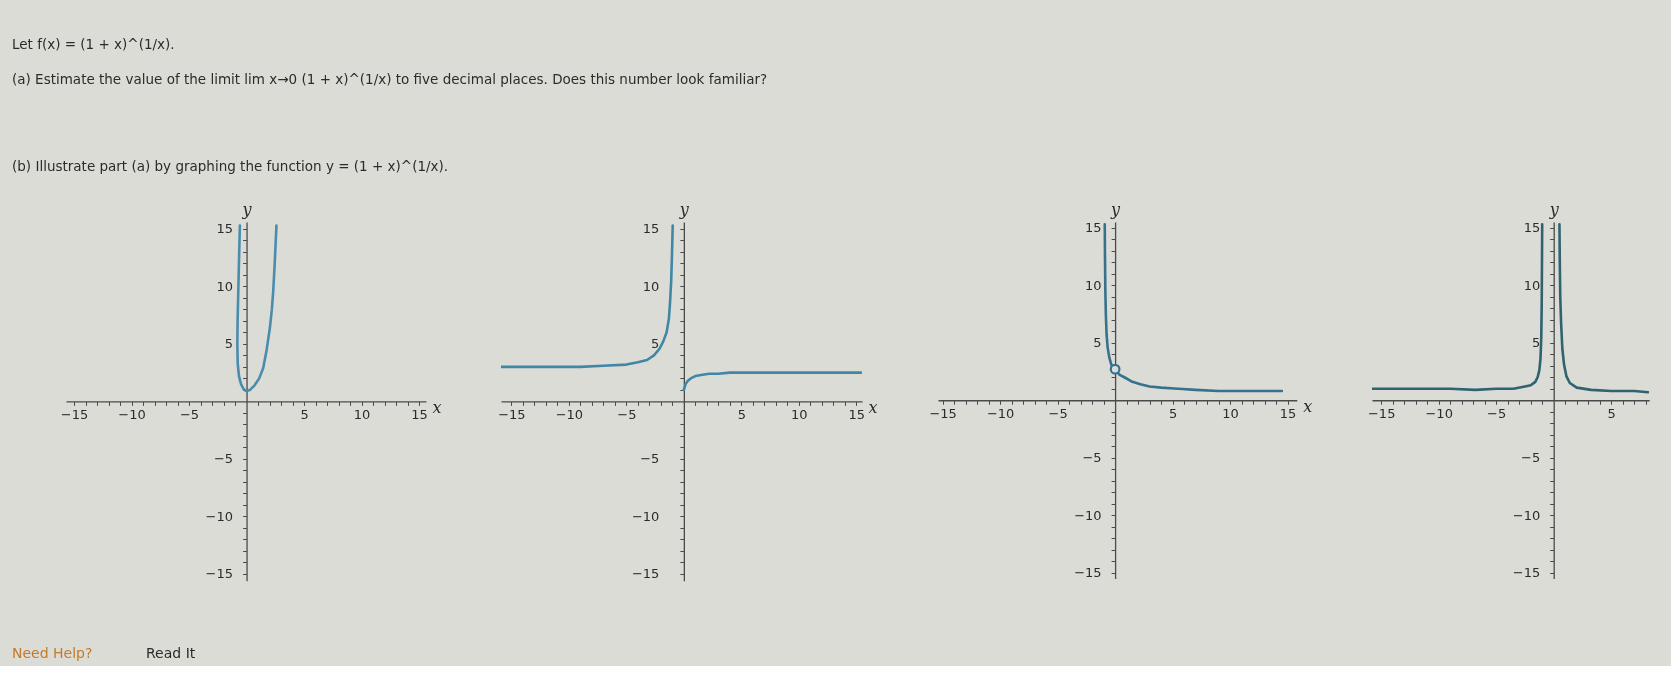  Describe the element at coordinates (171, 652) in the screenshot. I see `text: Read It` at that location.